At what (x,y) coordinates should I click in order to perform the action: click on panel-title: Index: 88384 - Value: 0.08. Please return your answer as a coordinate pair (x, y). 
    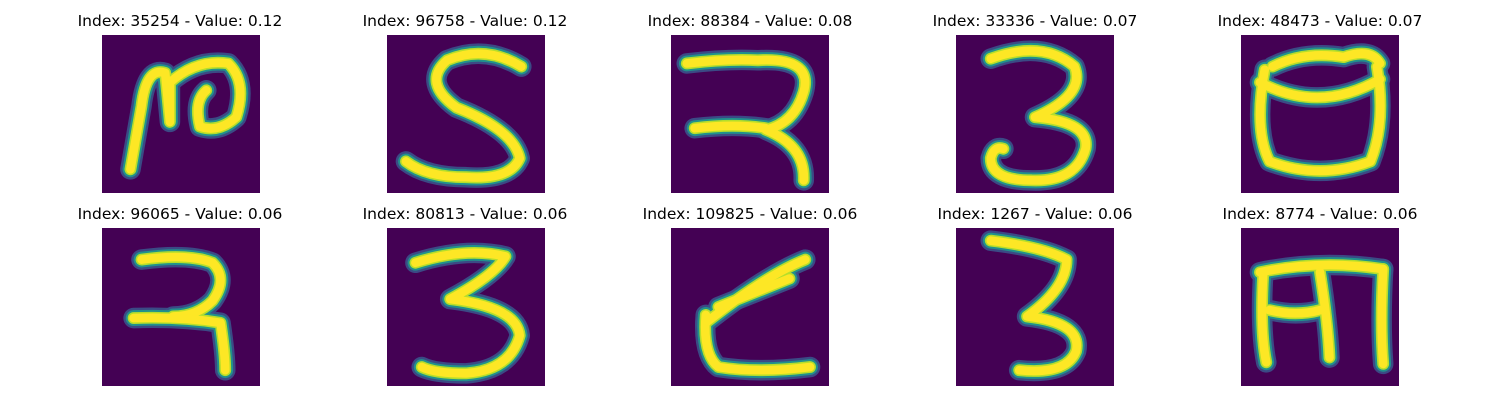
    Looking at the image, I should click on (750, 21).